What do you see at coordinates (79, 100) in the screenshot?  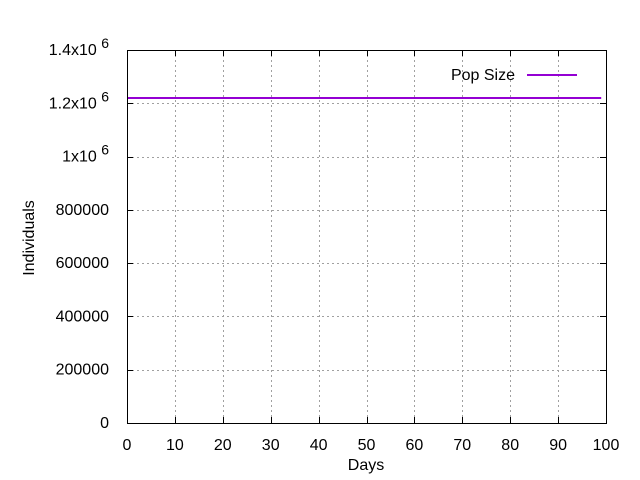 I see `y-tick-label: 1.2x10 6` at bounding box center [79, 100].